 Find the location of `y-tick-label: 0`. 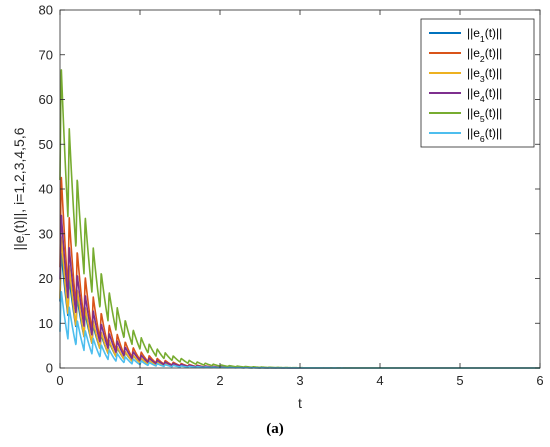

y-tick-label: 0 is located at coordinates (49, 368).